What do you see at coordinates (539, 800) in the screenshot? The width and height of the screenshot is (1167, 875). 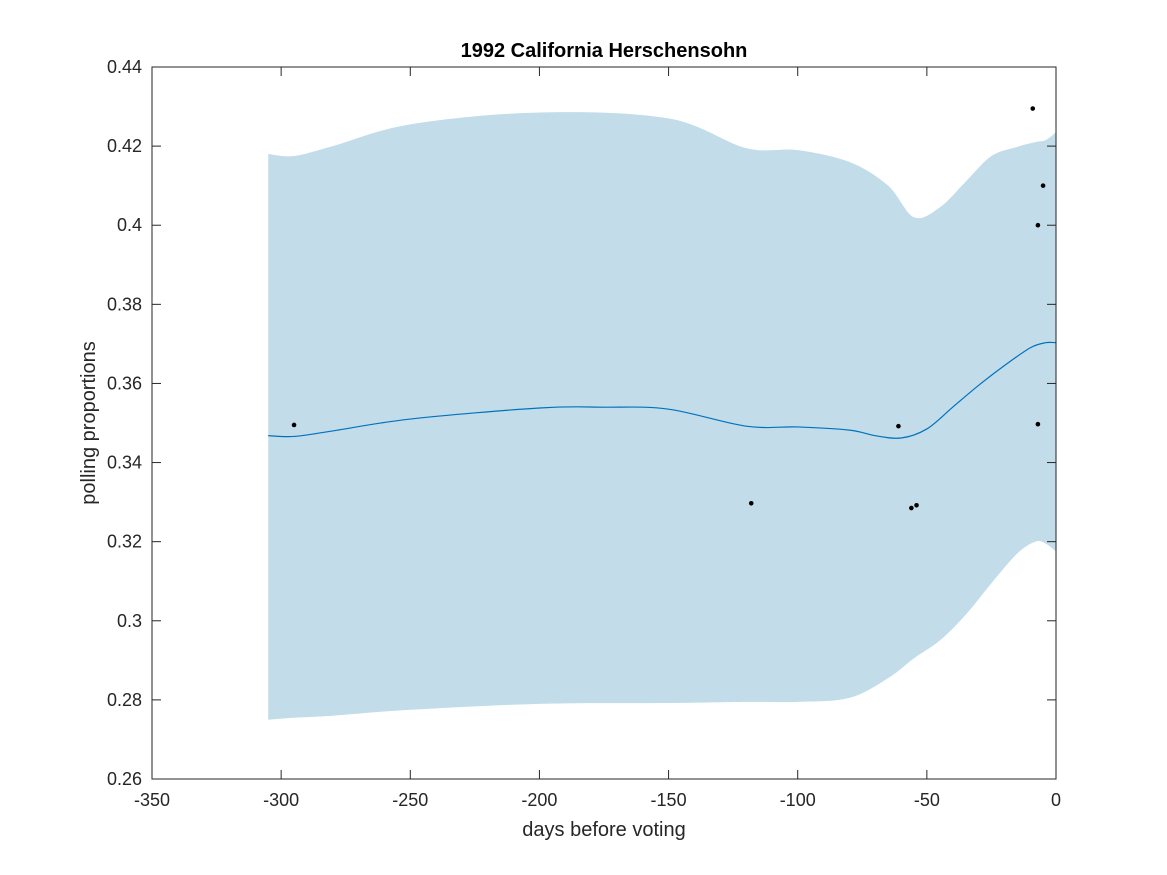 I see `x-tick-label: -200` at bounding box center [539, 800].